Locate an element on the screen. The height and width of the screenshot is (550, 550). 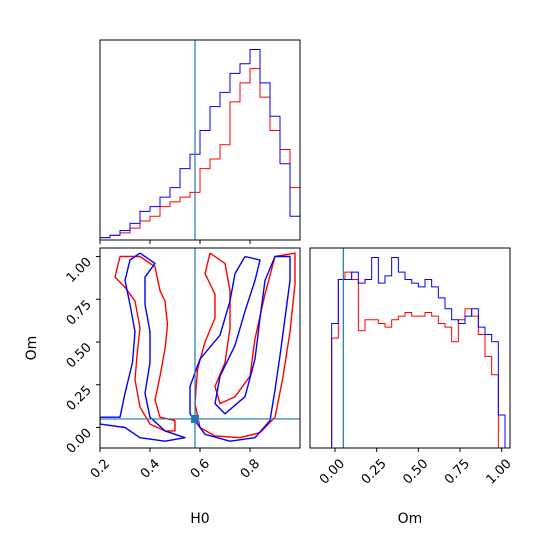
x-axis-label-om: Om is located at coordinates (410, 519).